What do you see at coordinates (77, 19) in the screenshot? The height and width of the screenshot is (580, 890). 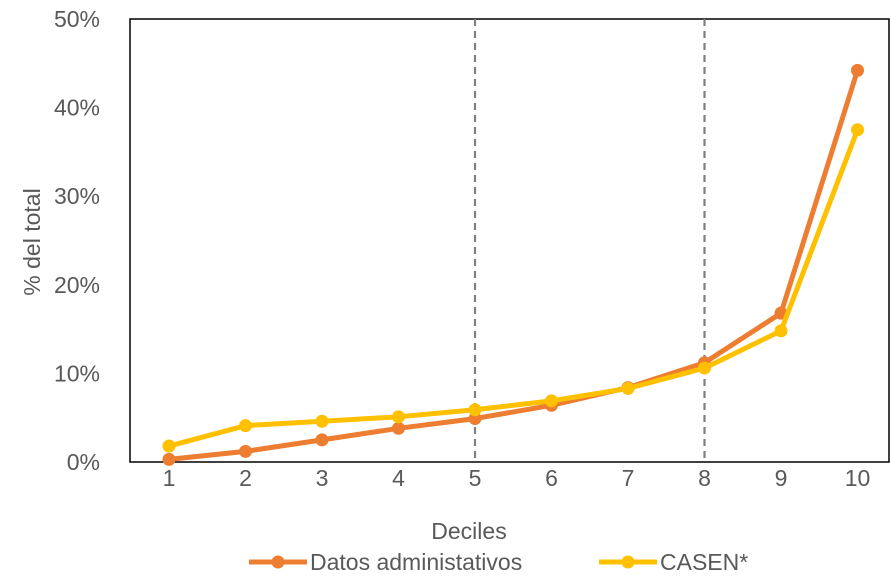 I see `y-tick-label: 50%` at bounding box center [77, 19].